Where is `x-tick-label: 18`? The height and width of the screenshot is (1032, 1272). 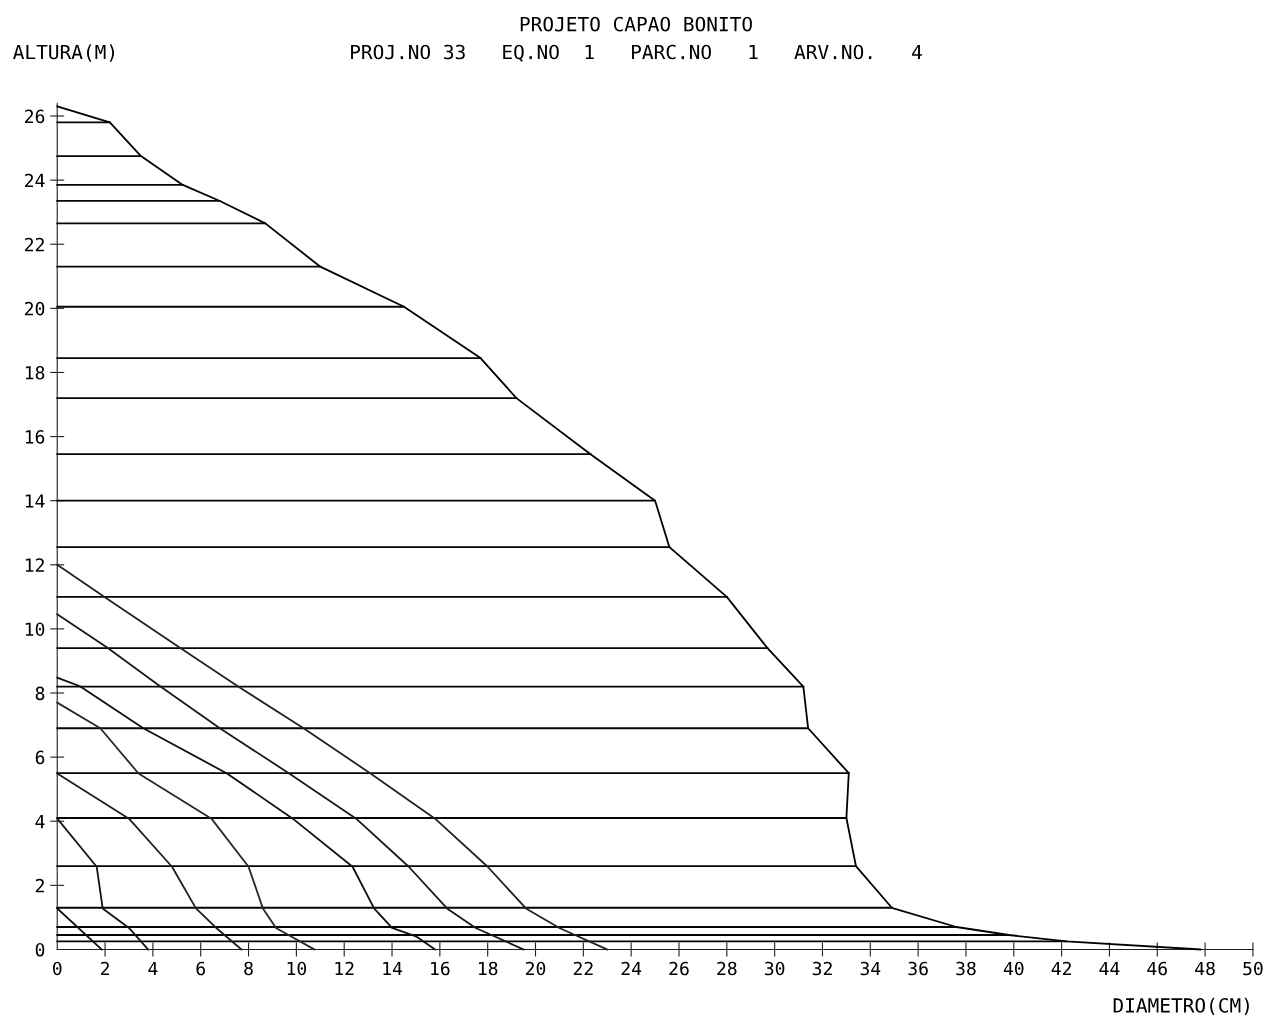
x-tick-label: 18 is located at coordinates (488, 968).